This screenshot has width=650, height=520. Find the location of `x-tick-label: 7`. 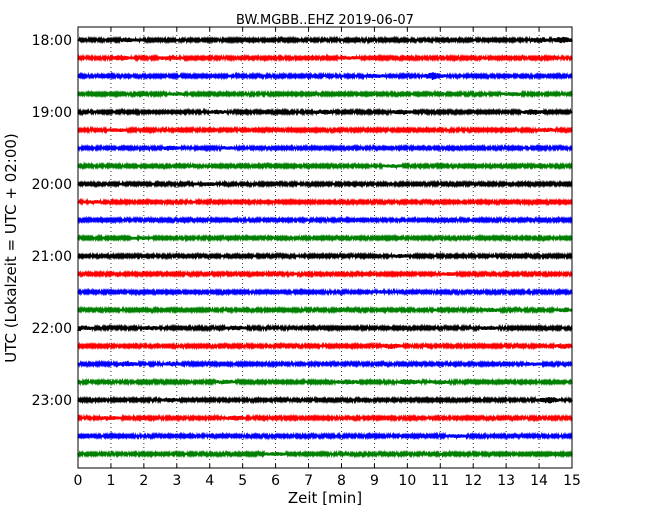

x-tick-label: 7 is located at coordinates (308, 481).